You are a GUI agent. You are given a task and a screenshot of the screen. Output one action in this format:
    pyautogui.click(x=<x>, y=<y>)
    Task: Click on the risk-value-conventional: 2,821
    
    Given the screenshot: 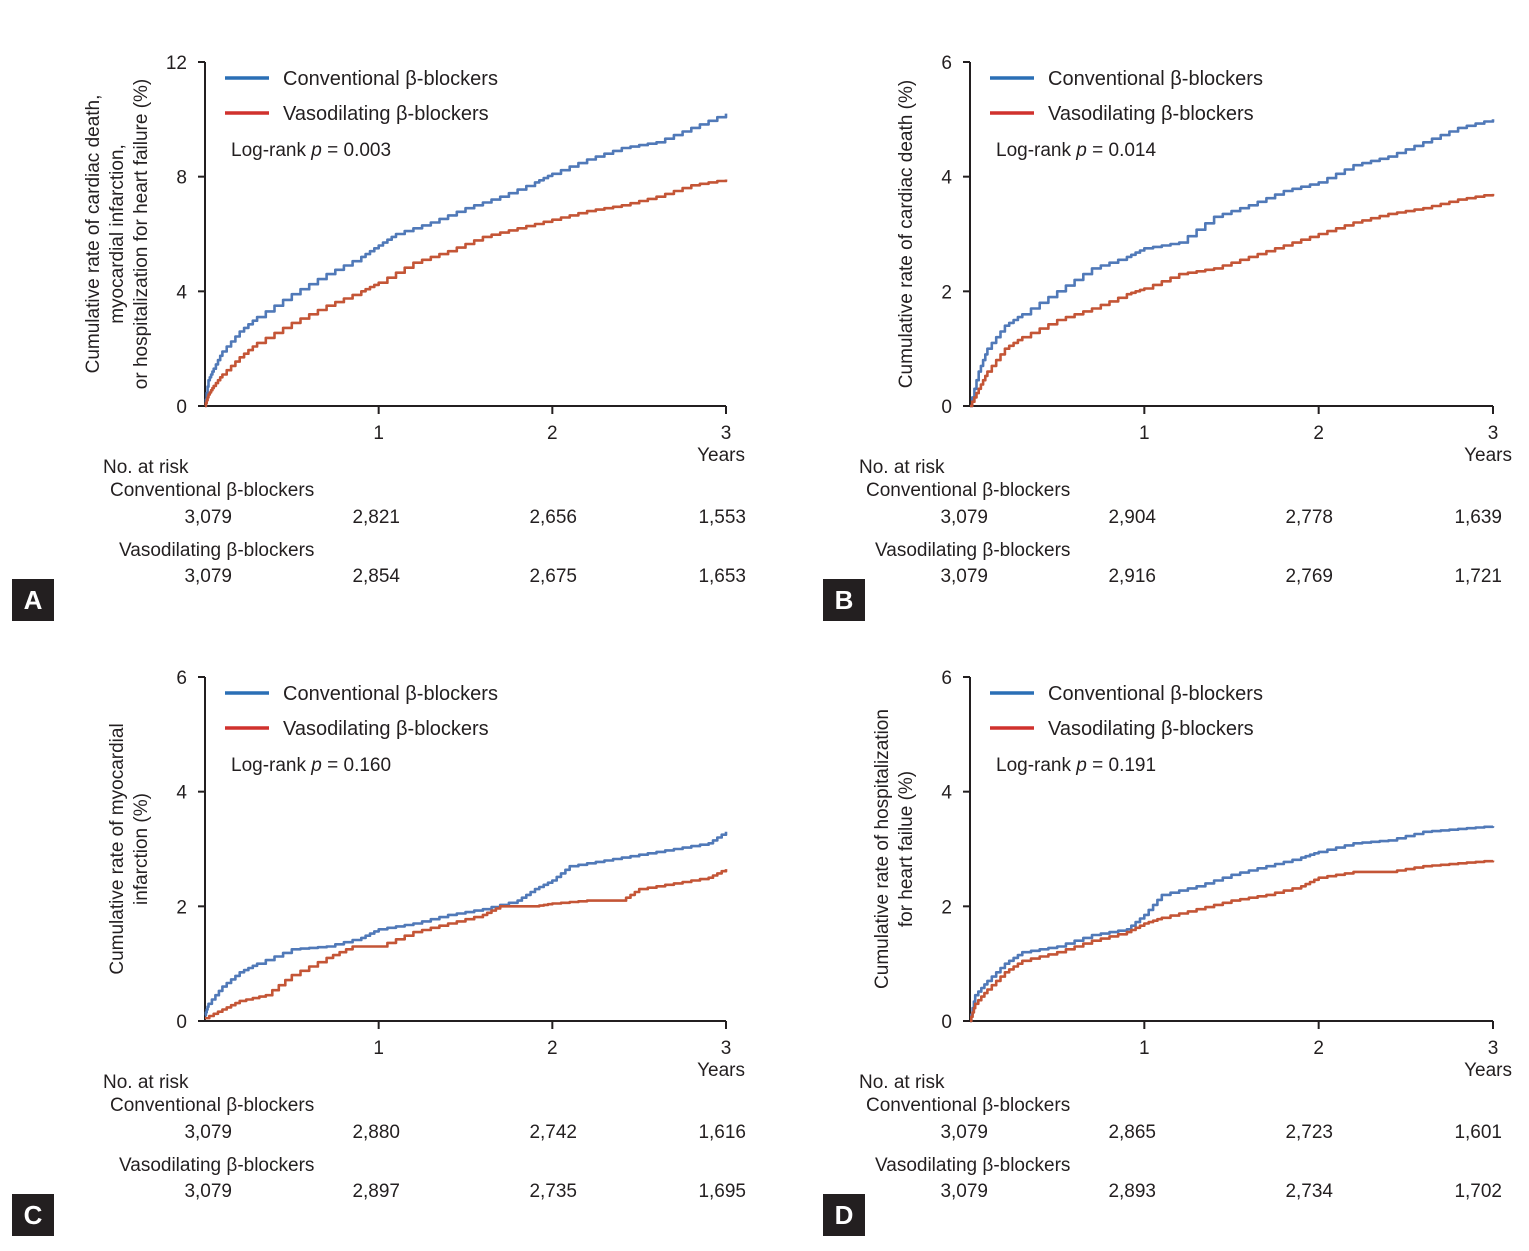 What is the action you would take?
    pyautogui.click(x=376, y=517)
    